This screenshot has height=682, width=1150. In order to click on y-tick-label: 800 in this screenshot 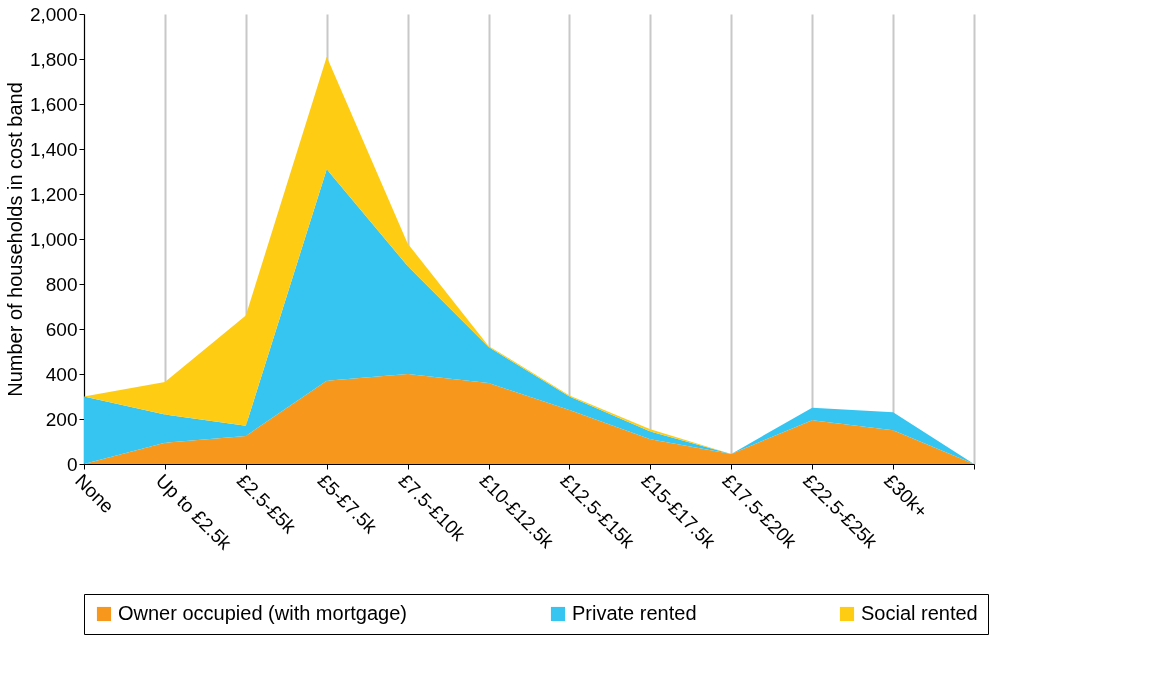, I will do `click(61, 284)`.